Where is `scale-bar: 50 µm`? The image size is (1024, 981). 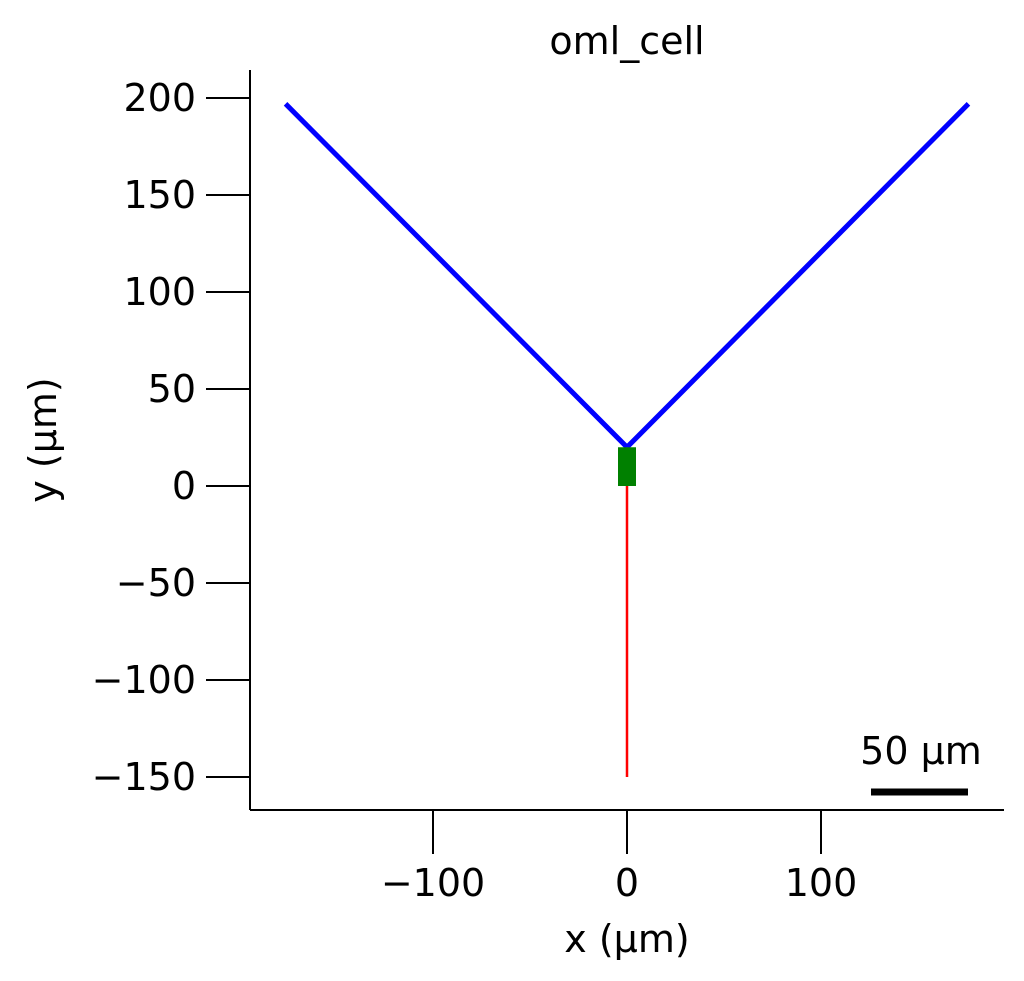
scale-bar: 50 µm is located at coordinates (921, 762).